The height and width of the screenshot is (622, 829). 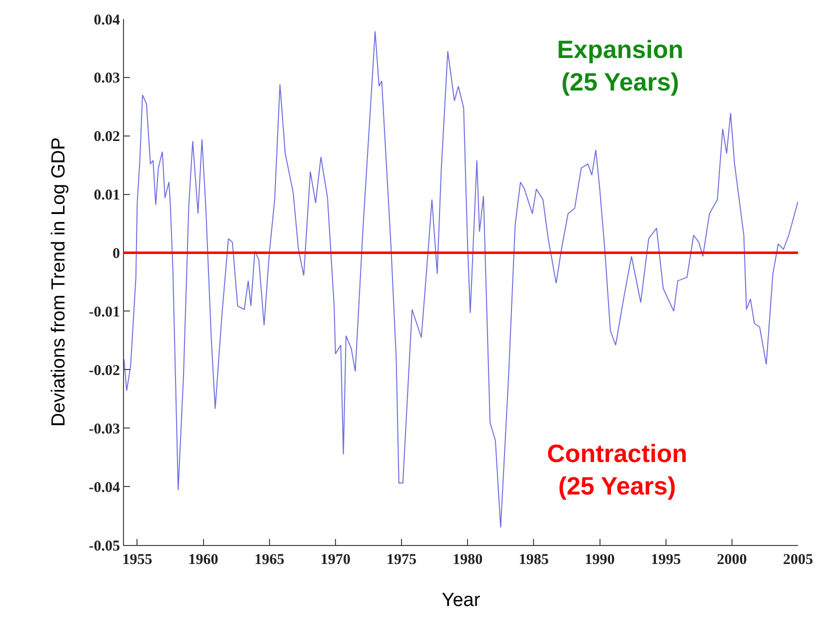 What do you see at coordinates (665, 560) in the screenshot?
I see `x-tick-label: 1995` at bounding box center [665, 560].